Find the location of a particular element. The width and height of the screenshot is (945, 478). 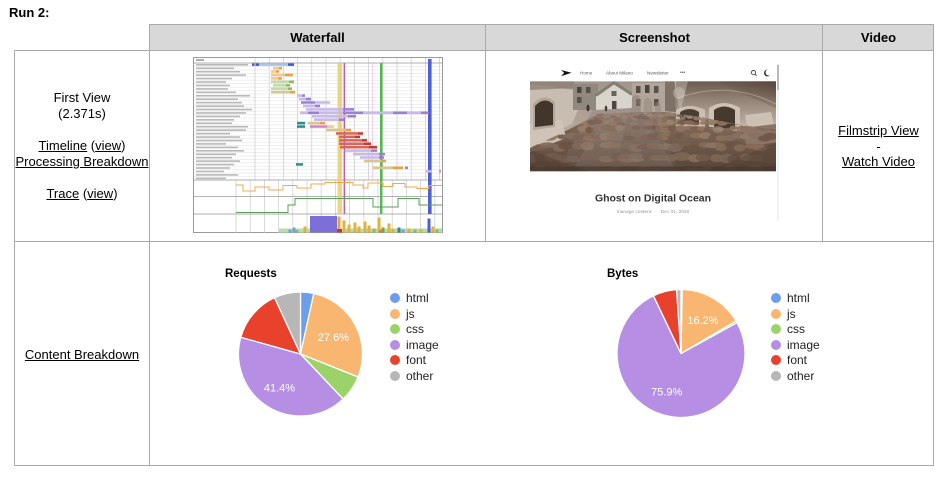

svg-text: Home is located at coordinates (586, 73).